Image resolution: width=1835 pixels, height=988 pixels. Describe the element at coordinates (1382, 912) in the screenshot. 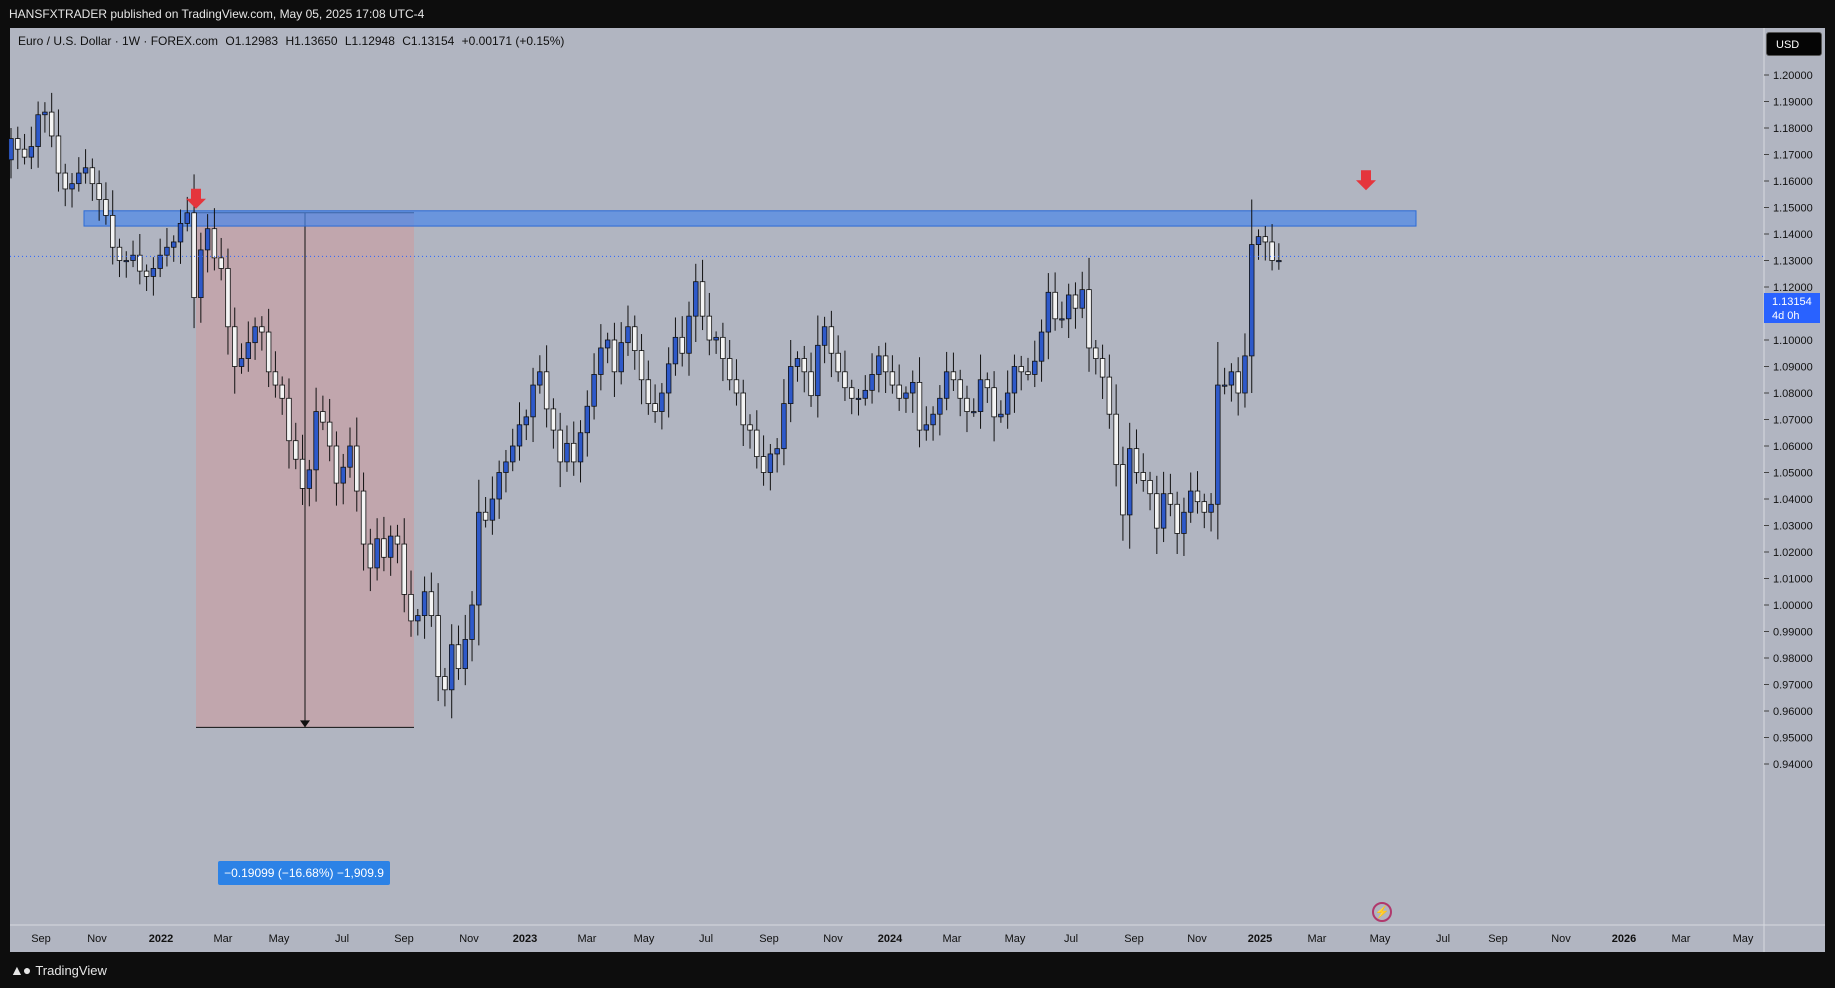

I see `lightning-icon: ⚡` at that location.